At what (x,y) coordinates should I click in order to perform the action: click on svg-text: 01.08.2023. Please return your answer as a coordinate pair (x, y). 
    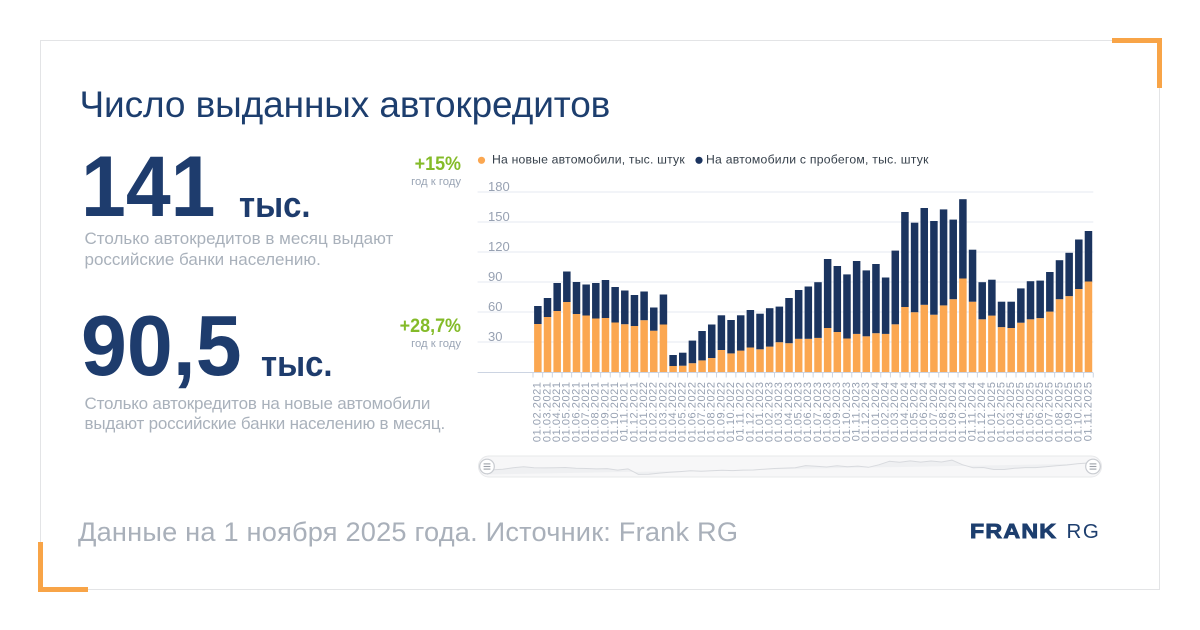
    Looking at the image, I should click on (828, 412).